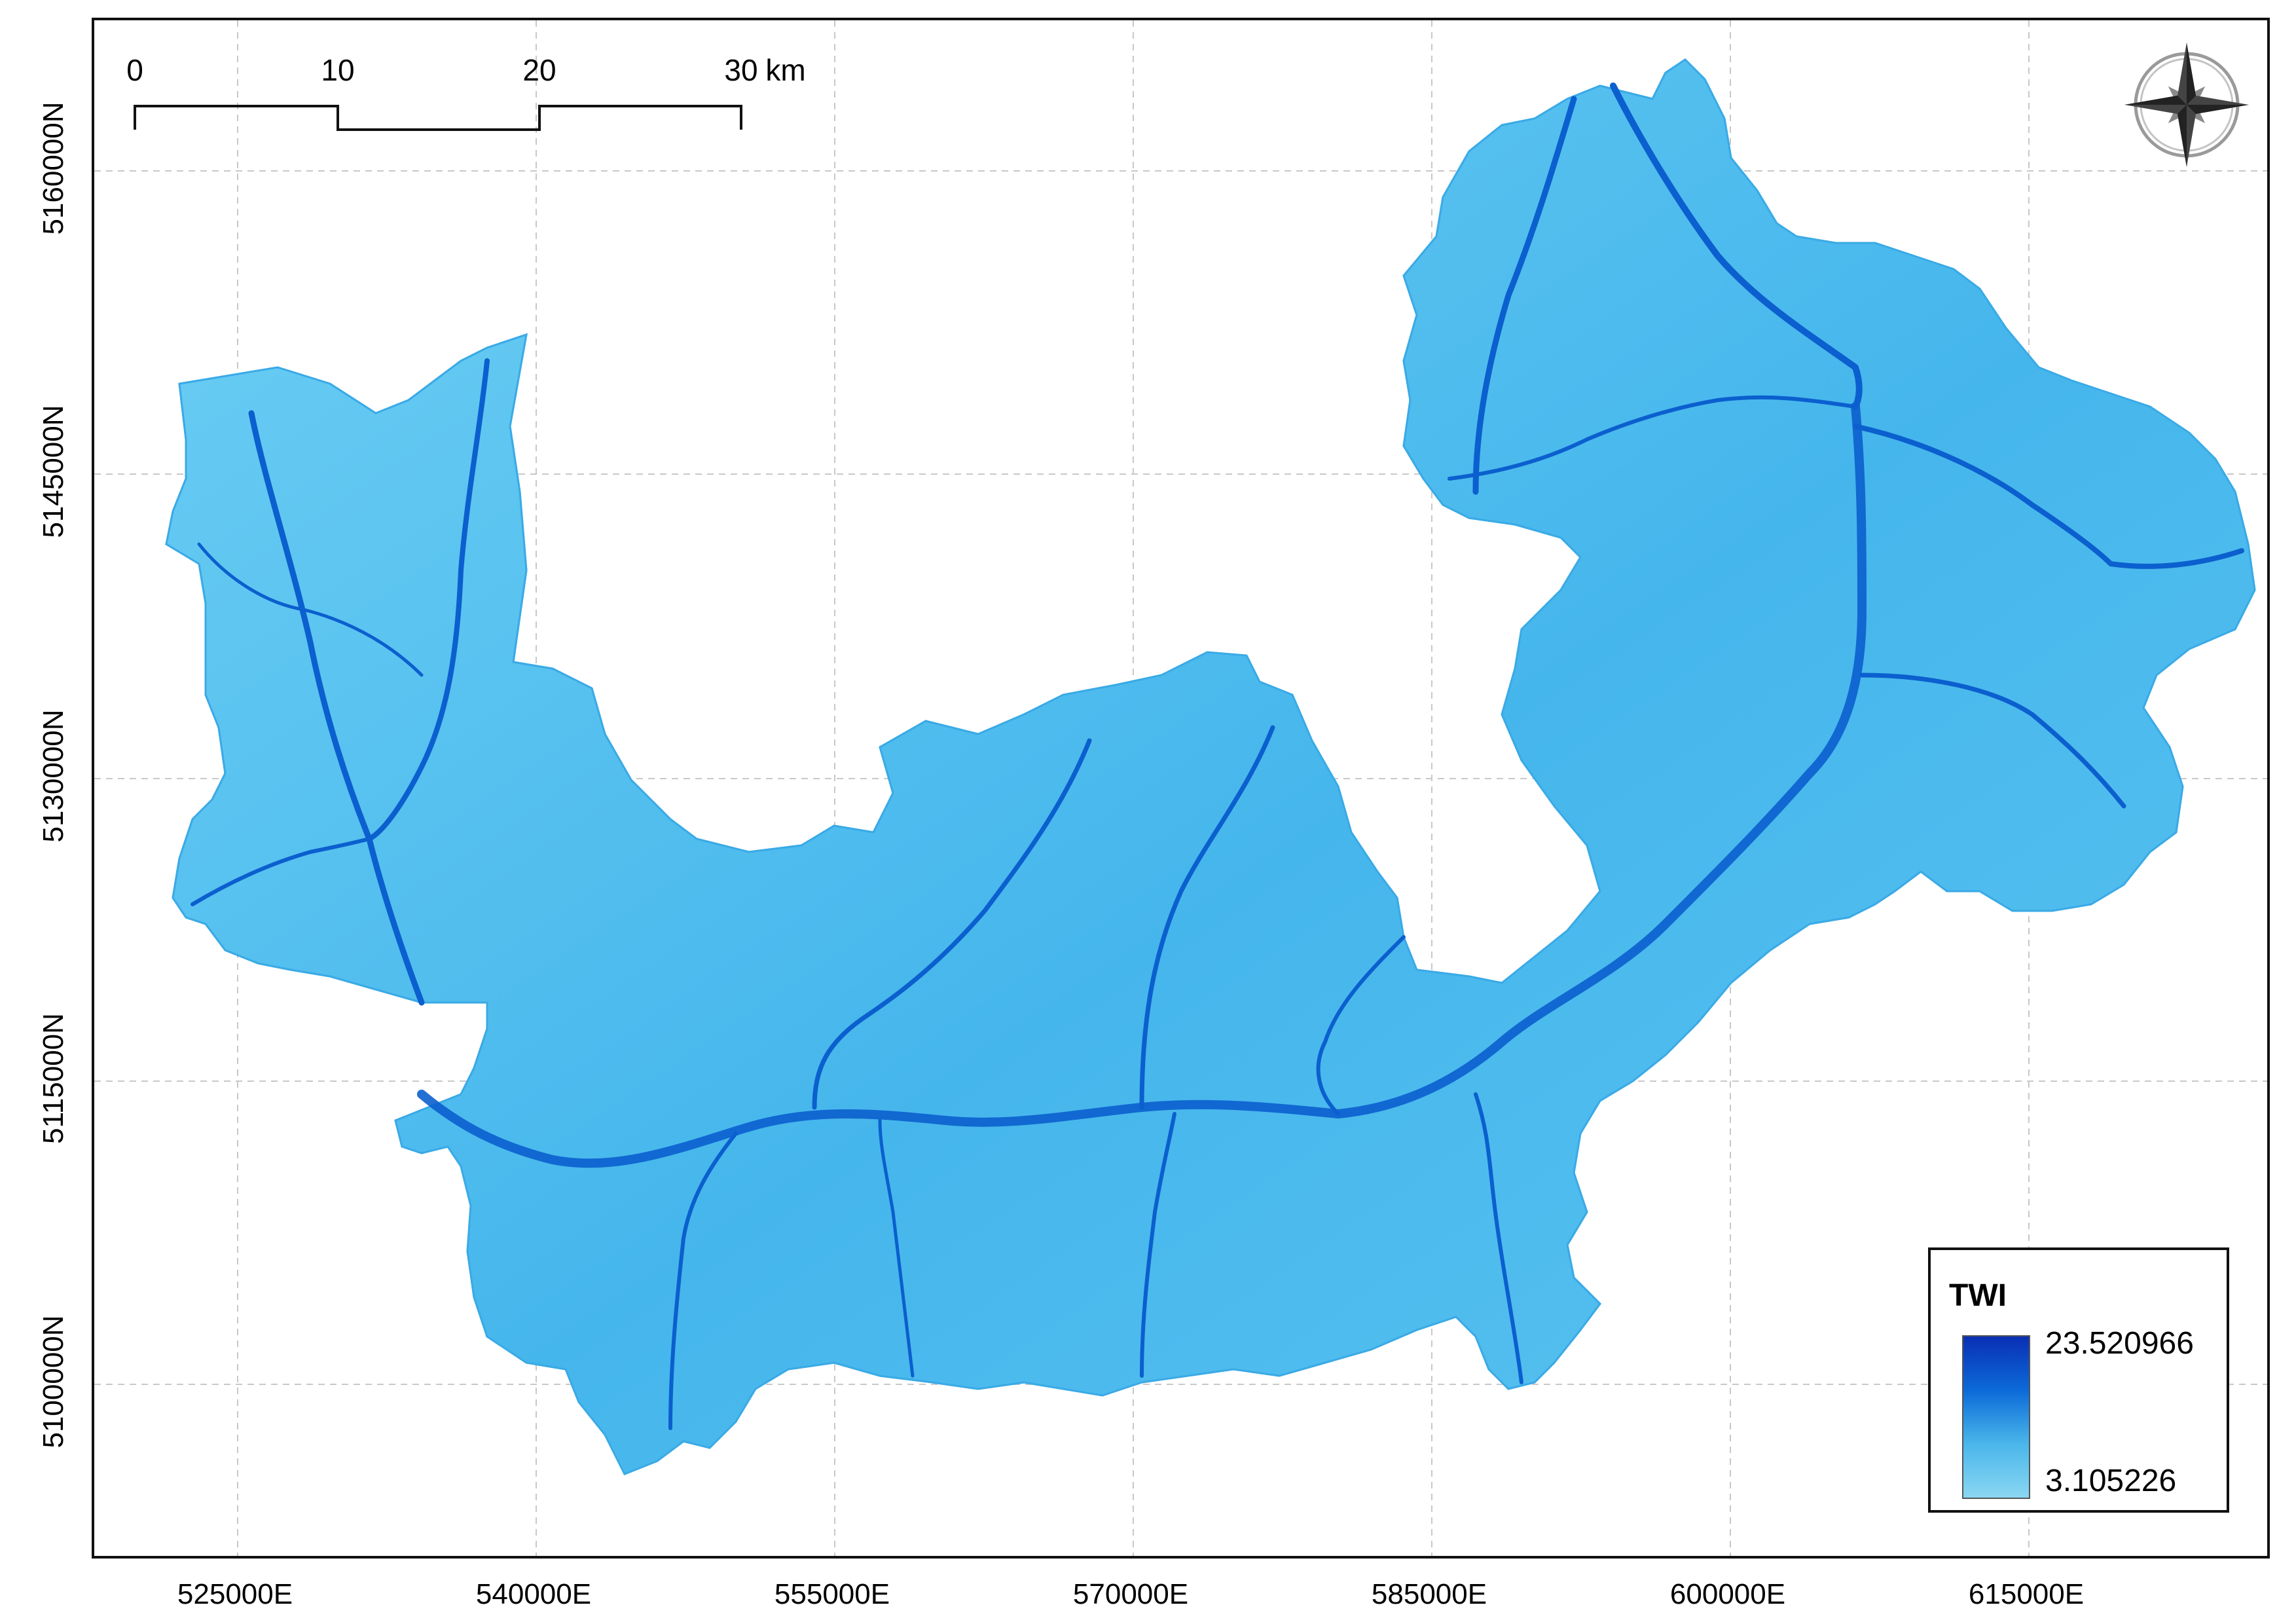 This screenshot has width=2296, height=1624. What do you see at coordinates (428, 599) in the screenshot?
I see `west-north-stream` at bounding box center [428, 599].